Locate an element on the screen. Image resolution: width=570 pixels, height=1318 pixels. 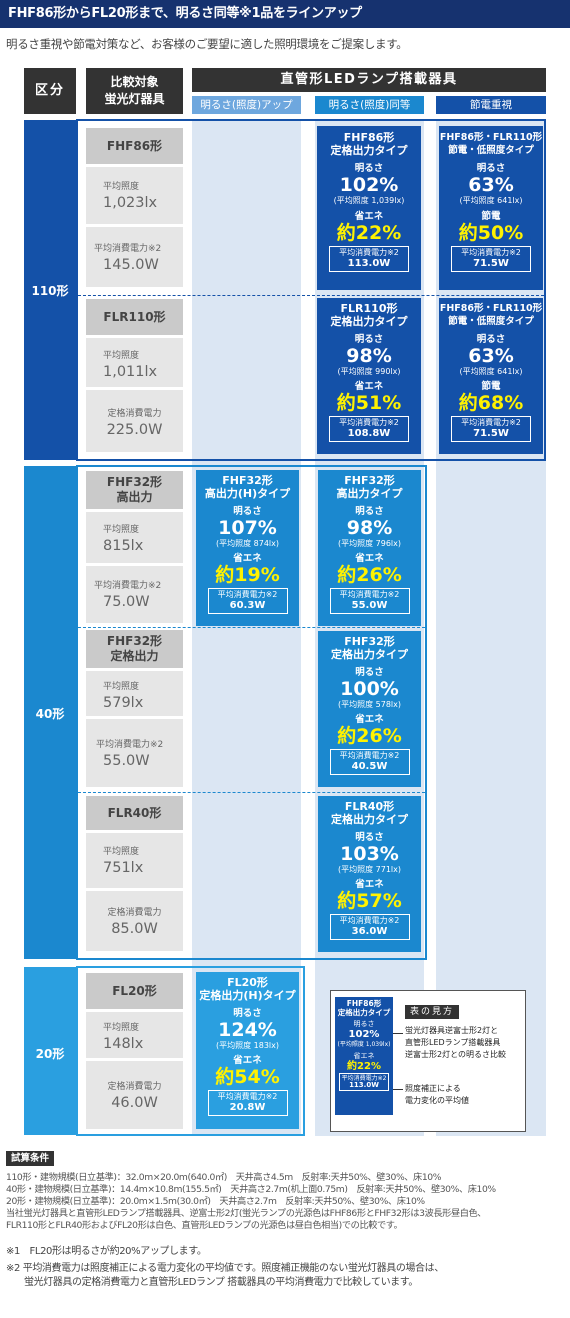
card-title-1: FLR40形 is located at coordinates (369, 806).